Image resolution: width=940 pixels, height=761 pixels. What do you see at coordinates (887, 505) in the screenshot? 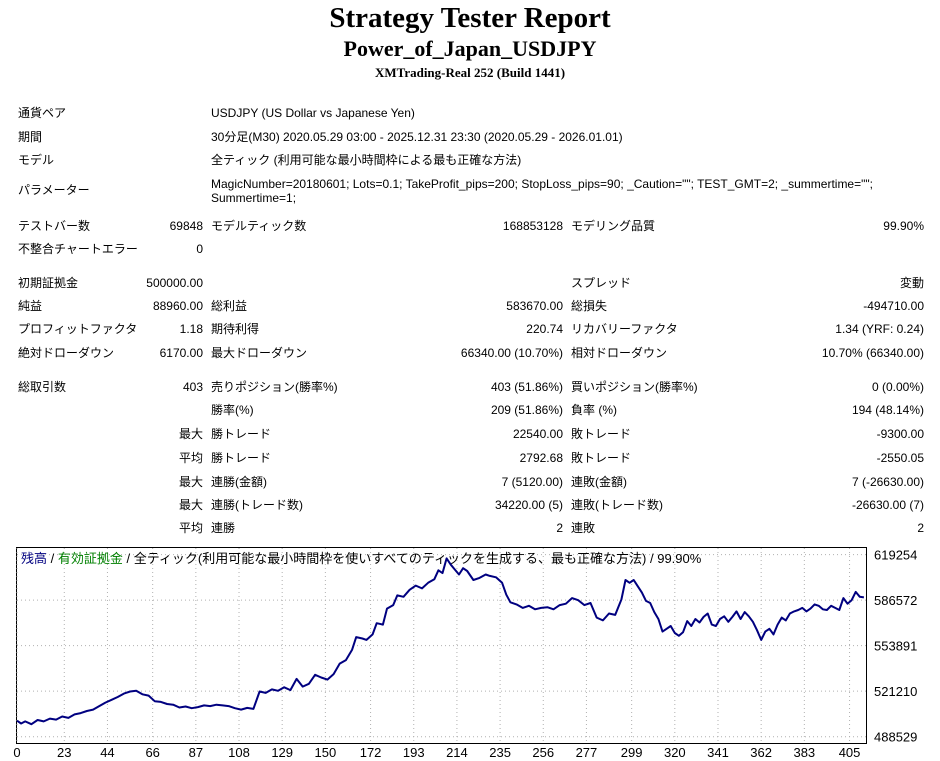
I see `consec-loss-trd-value: -26630.00 (7)` at bounding box center [887, 505].